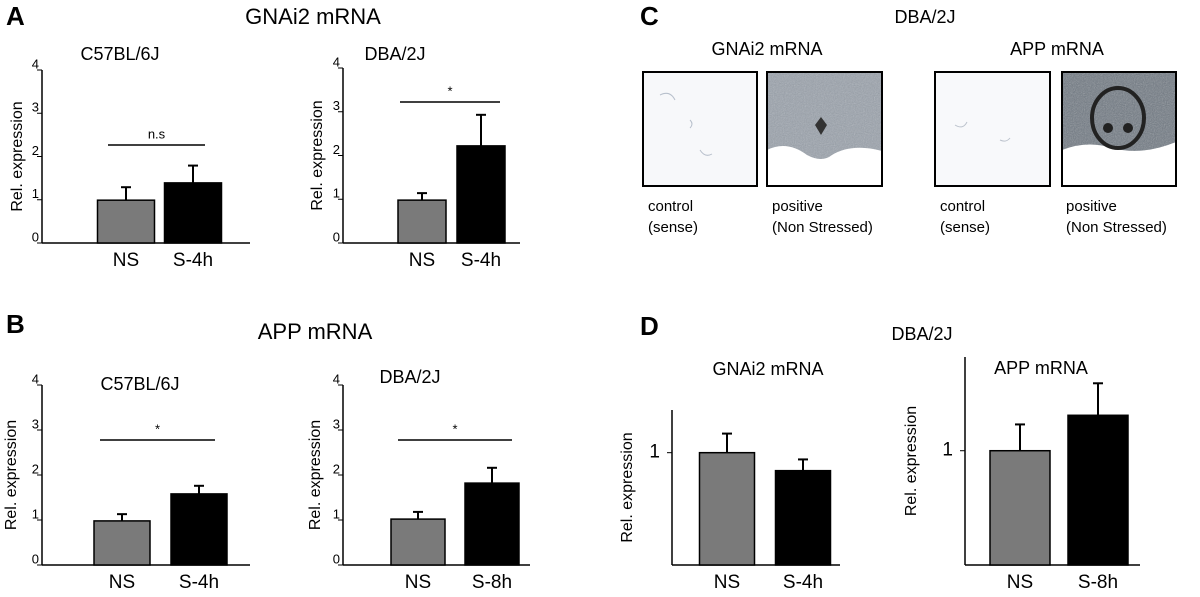 The height and width of the screenshot is (597, 1200). What do you see at coordinates (157, 133) in the screenshot?
I see `significance-label: n.s` at bounding box center [157, 133].